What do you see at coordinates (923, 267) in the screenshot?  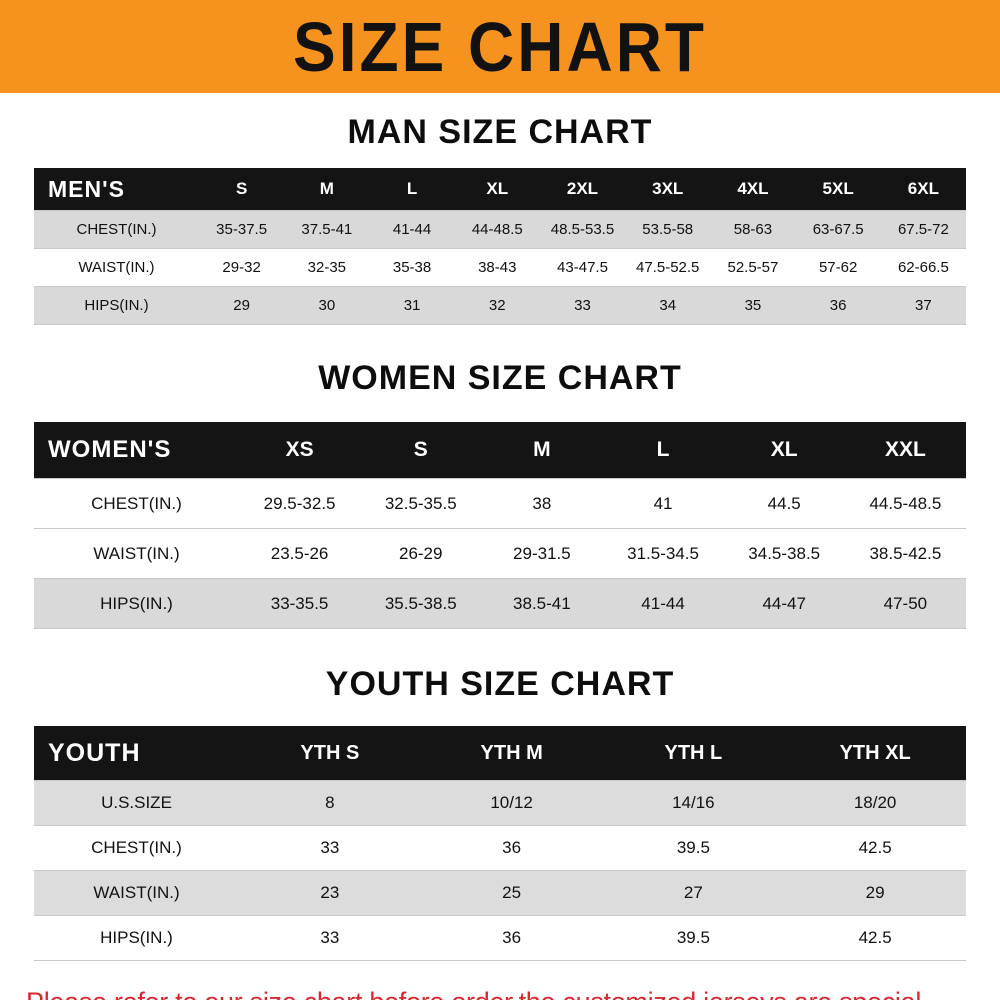 I see `size-value: 62-66.5` at bounding box center [923, 267].